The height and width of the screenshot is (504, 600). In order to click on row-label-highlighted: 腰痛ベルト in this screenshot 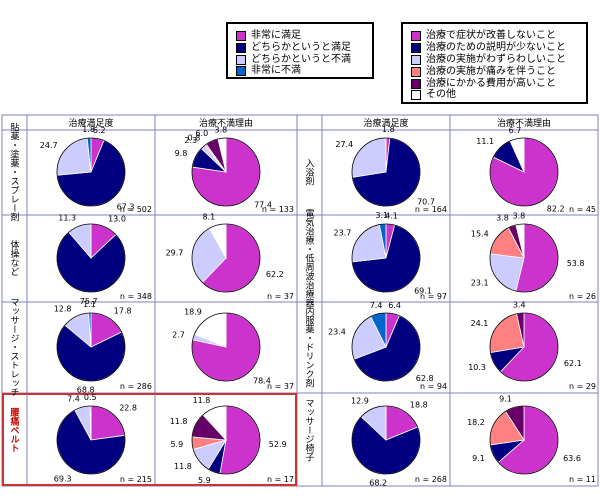, I will do `click(15, 429)`.